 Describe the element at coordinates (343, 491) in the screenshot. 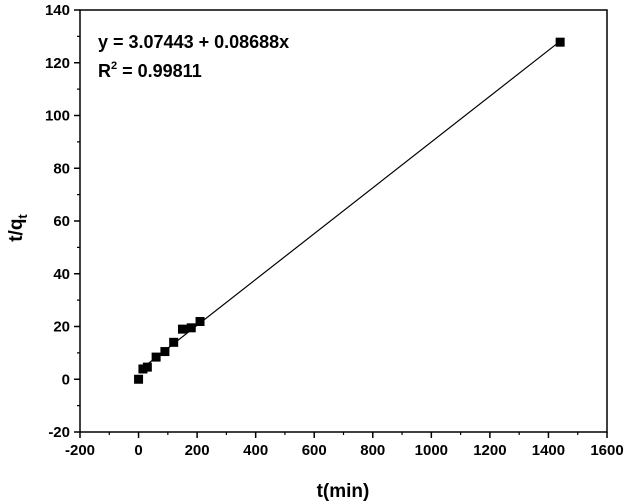

I see `x-axis-title: t(min)` at that location.